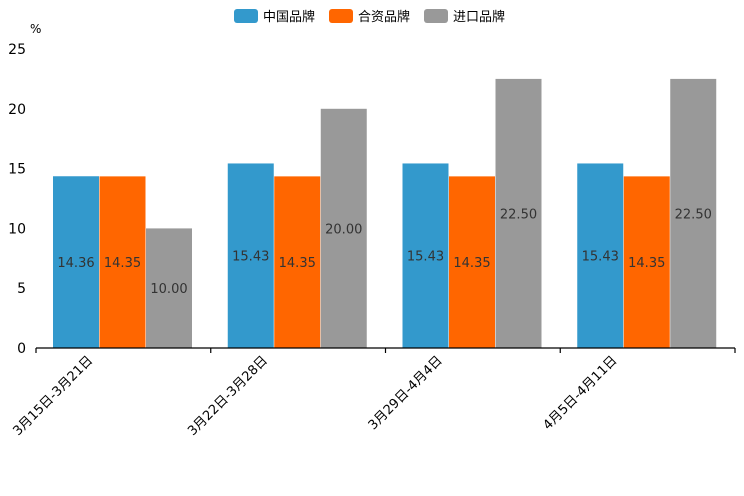 The image size is (744, 496). What do you see at coordinates (53, 396) in the screenshot?
I see `x-category-label: 3月15日-3月21日` at bounding box center [53, 396].